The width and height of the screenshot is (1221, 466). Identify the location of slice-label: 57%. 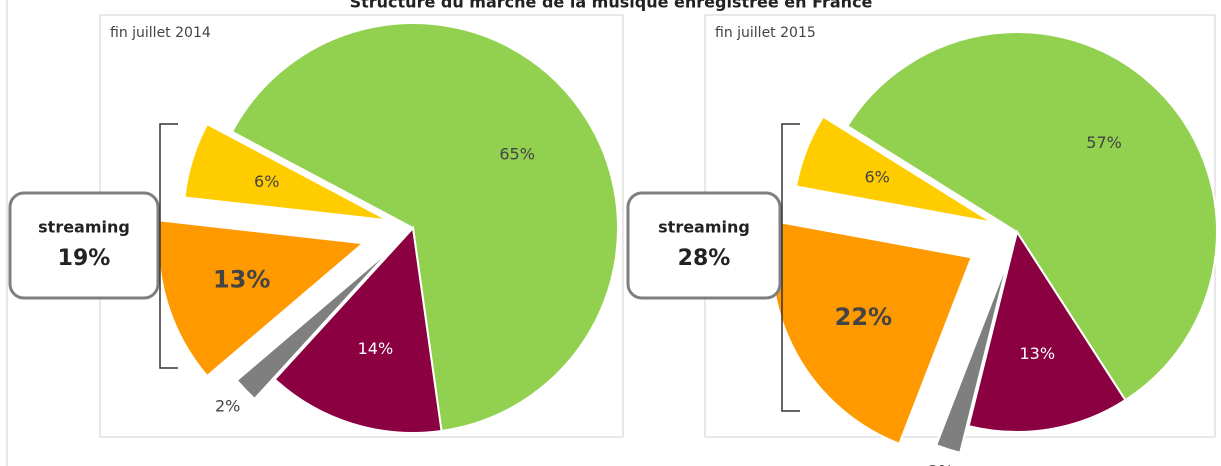
(1104, 142).